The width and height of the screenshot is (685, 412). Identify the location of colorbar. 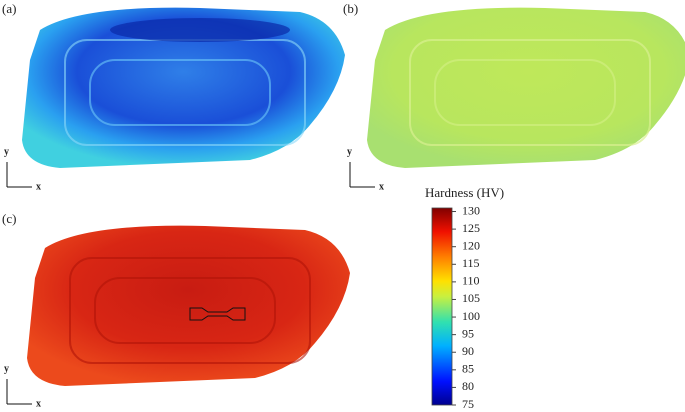
(442, 306).